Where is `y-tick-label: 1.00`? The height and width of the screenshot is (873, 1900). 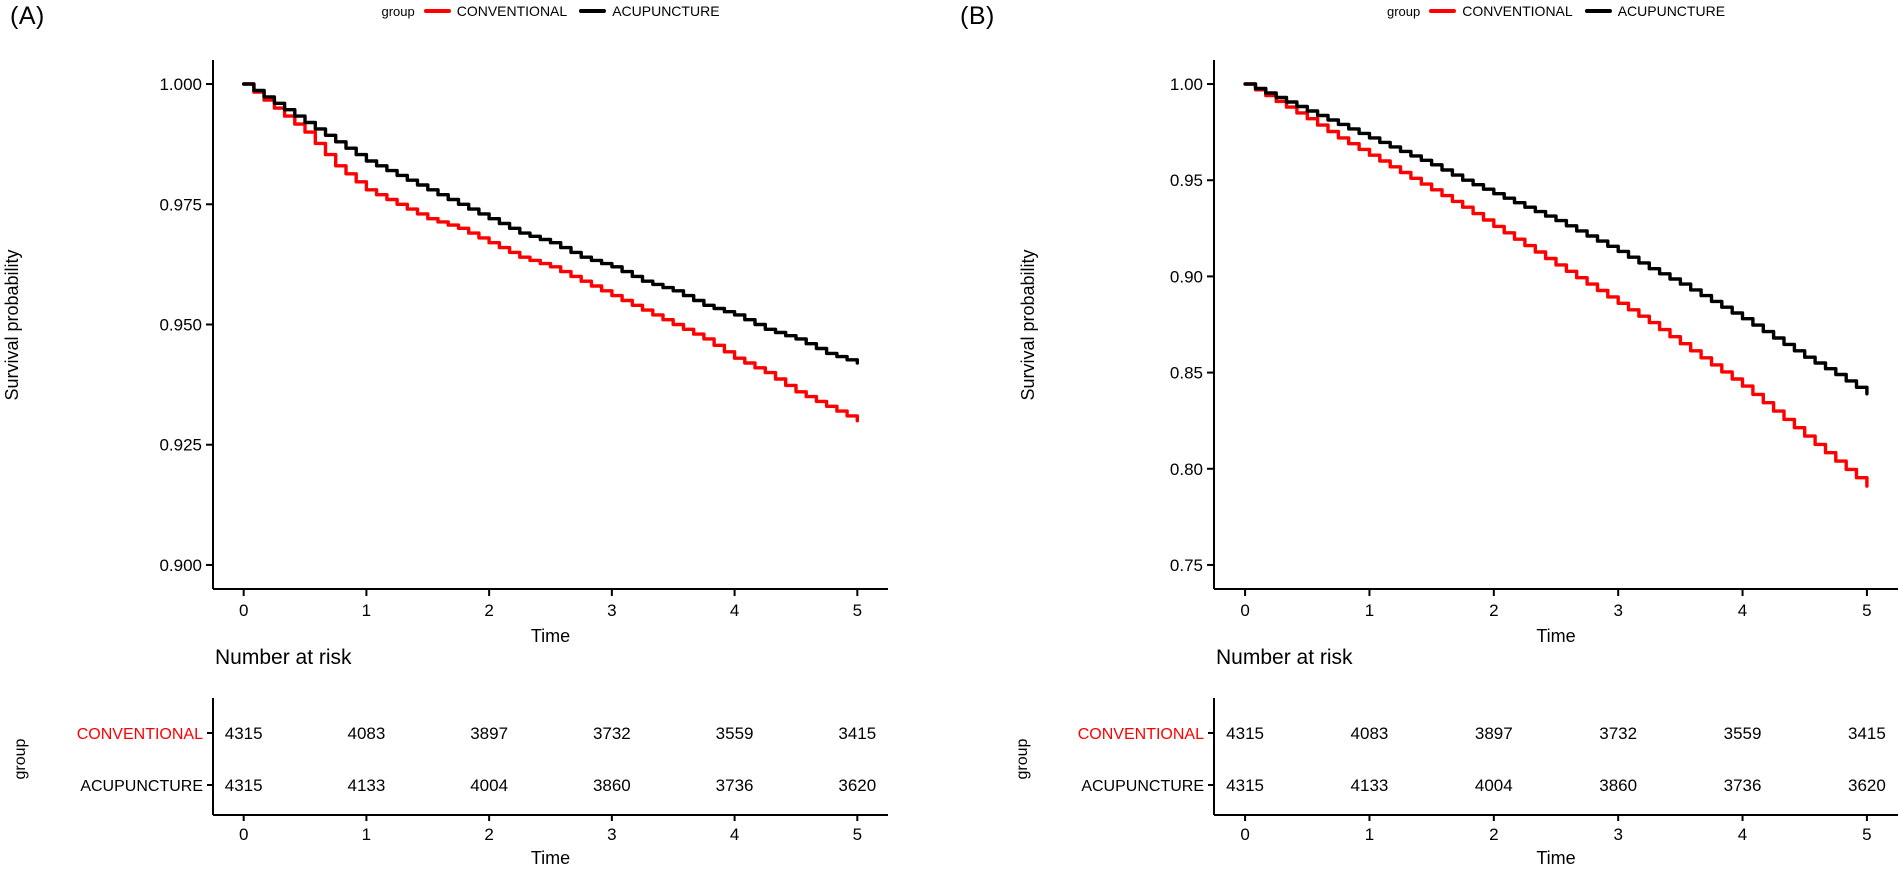
y-tick-label: 1.00 is located at coordinates (1186, 84).